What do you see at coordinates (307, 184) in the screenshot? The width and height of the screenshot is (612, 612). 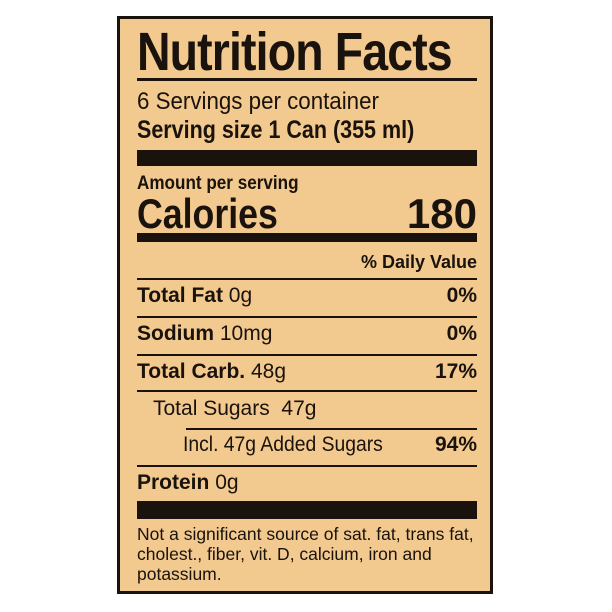 I see `amount-per-serving: Amount per serving` at bounding box center [307, 184].